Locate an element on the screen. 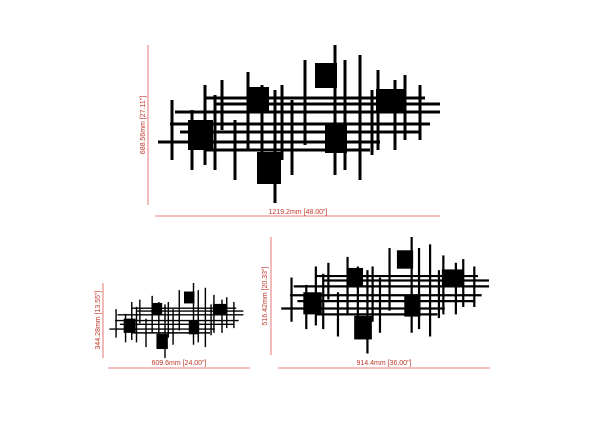  width-label: 1219.2mm [48.00"] is located at coordinates (298, 212).